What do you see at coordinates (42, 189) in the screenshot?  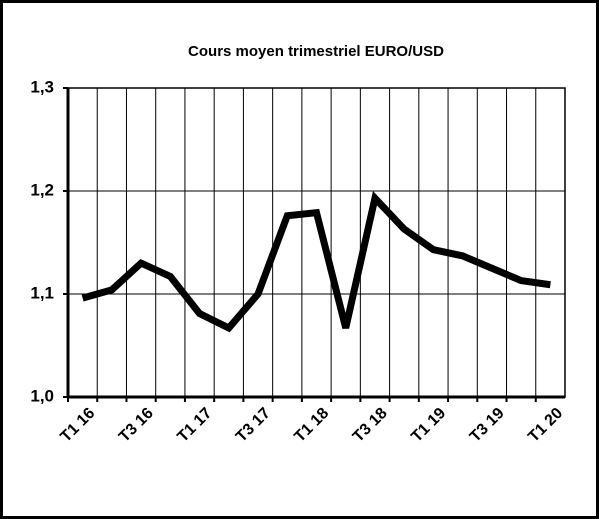 I see `y-tick-label: 1,2` at bounding box center [42, 189].